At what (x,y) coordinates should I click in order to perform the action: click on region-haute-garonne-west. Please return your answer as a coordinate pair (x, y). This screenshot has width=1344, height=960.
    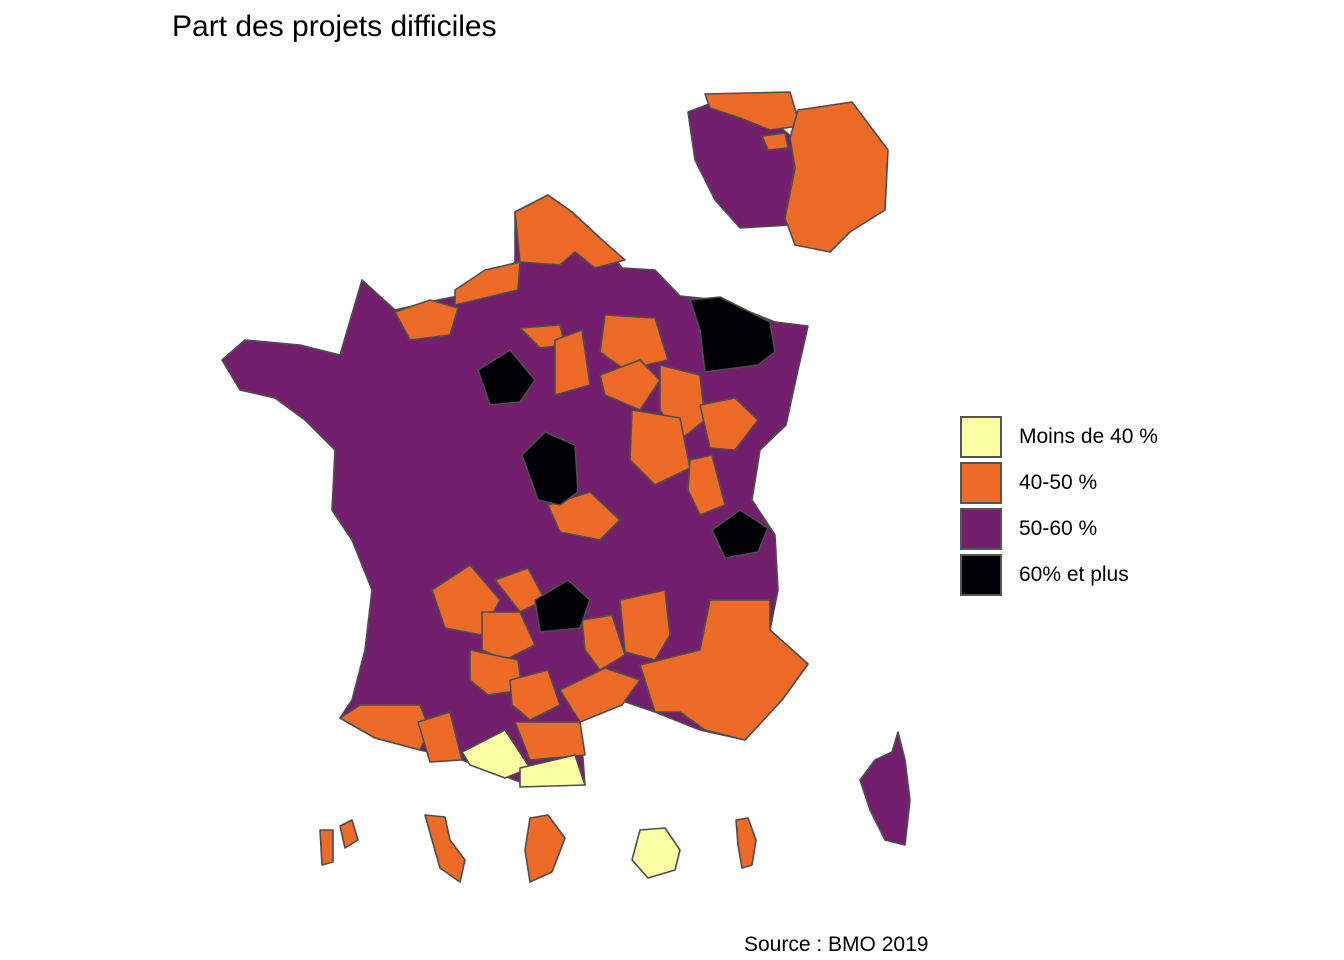
    Looking at the image, I should click on (440, 737).